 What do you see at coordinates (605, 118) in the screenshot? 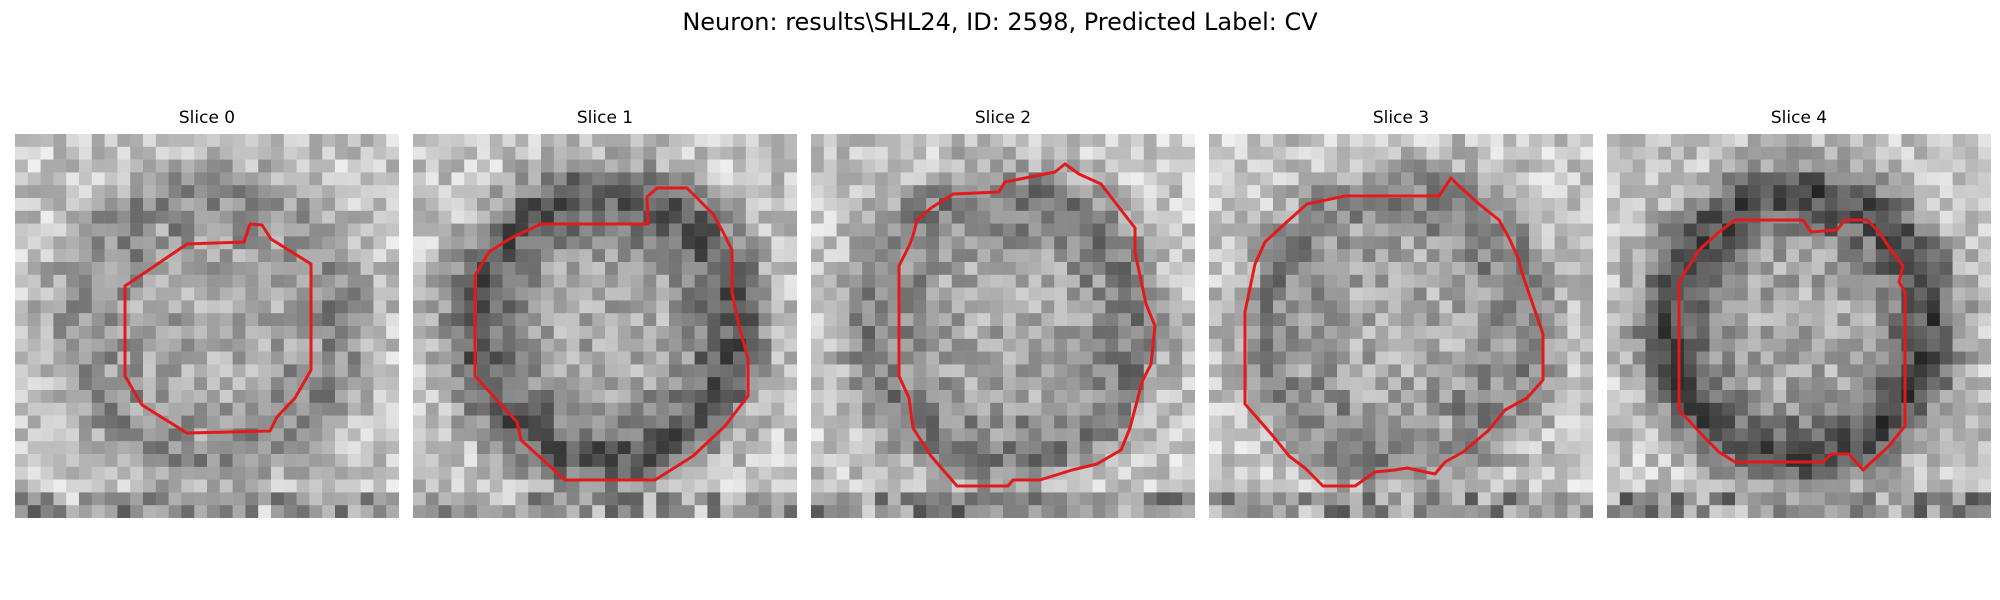
I see `slice-title: Slice 1` at bounding box center [605, 118].